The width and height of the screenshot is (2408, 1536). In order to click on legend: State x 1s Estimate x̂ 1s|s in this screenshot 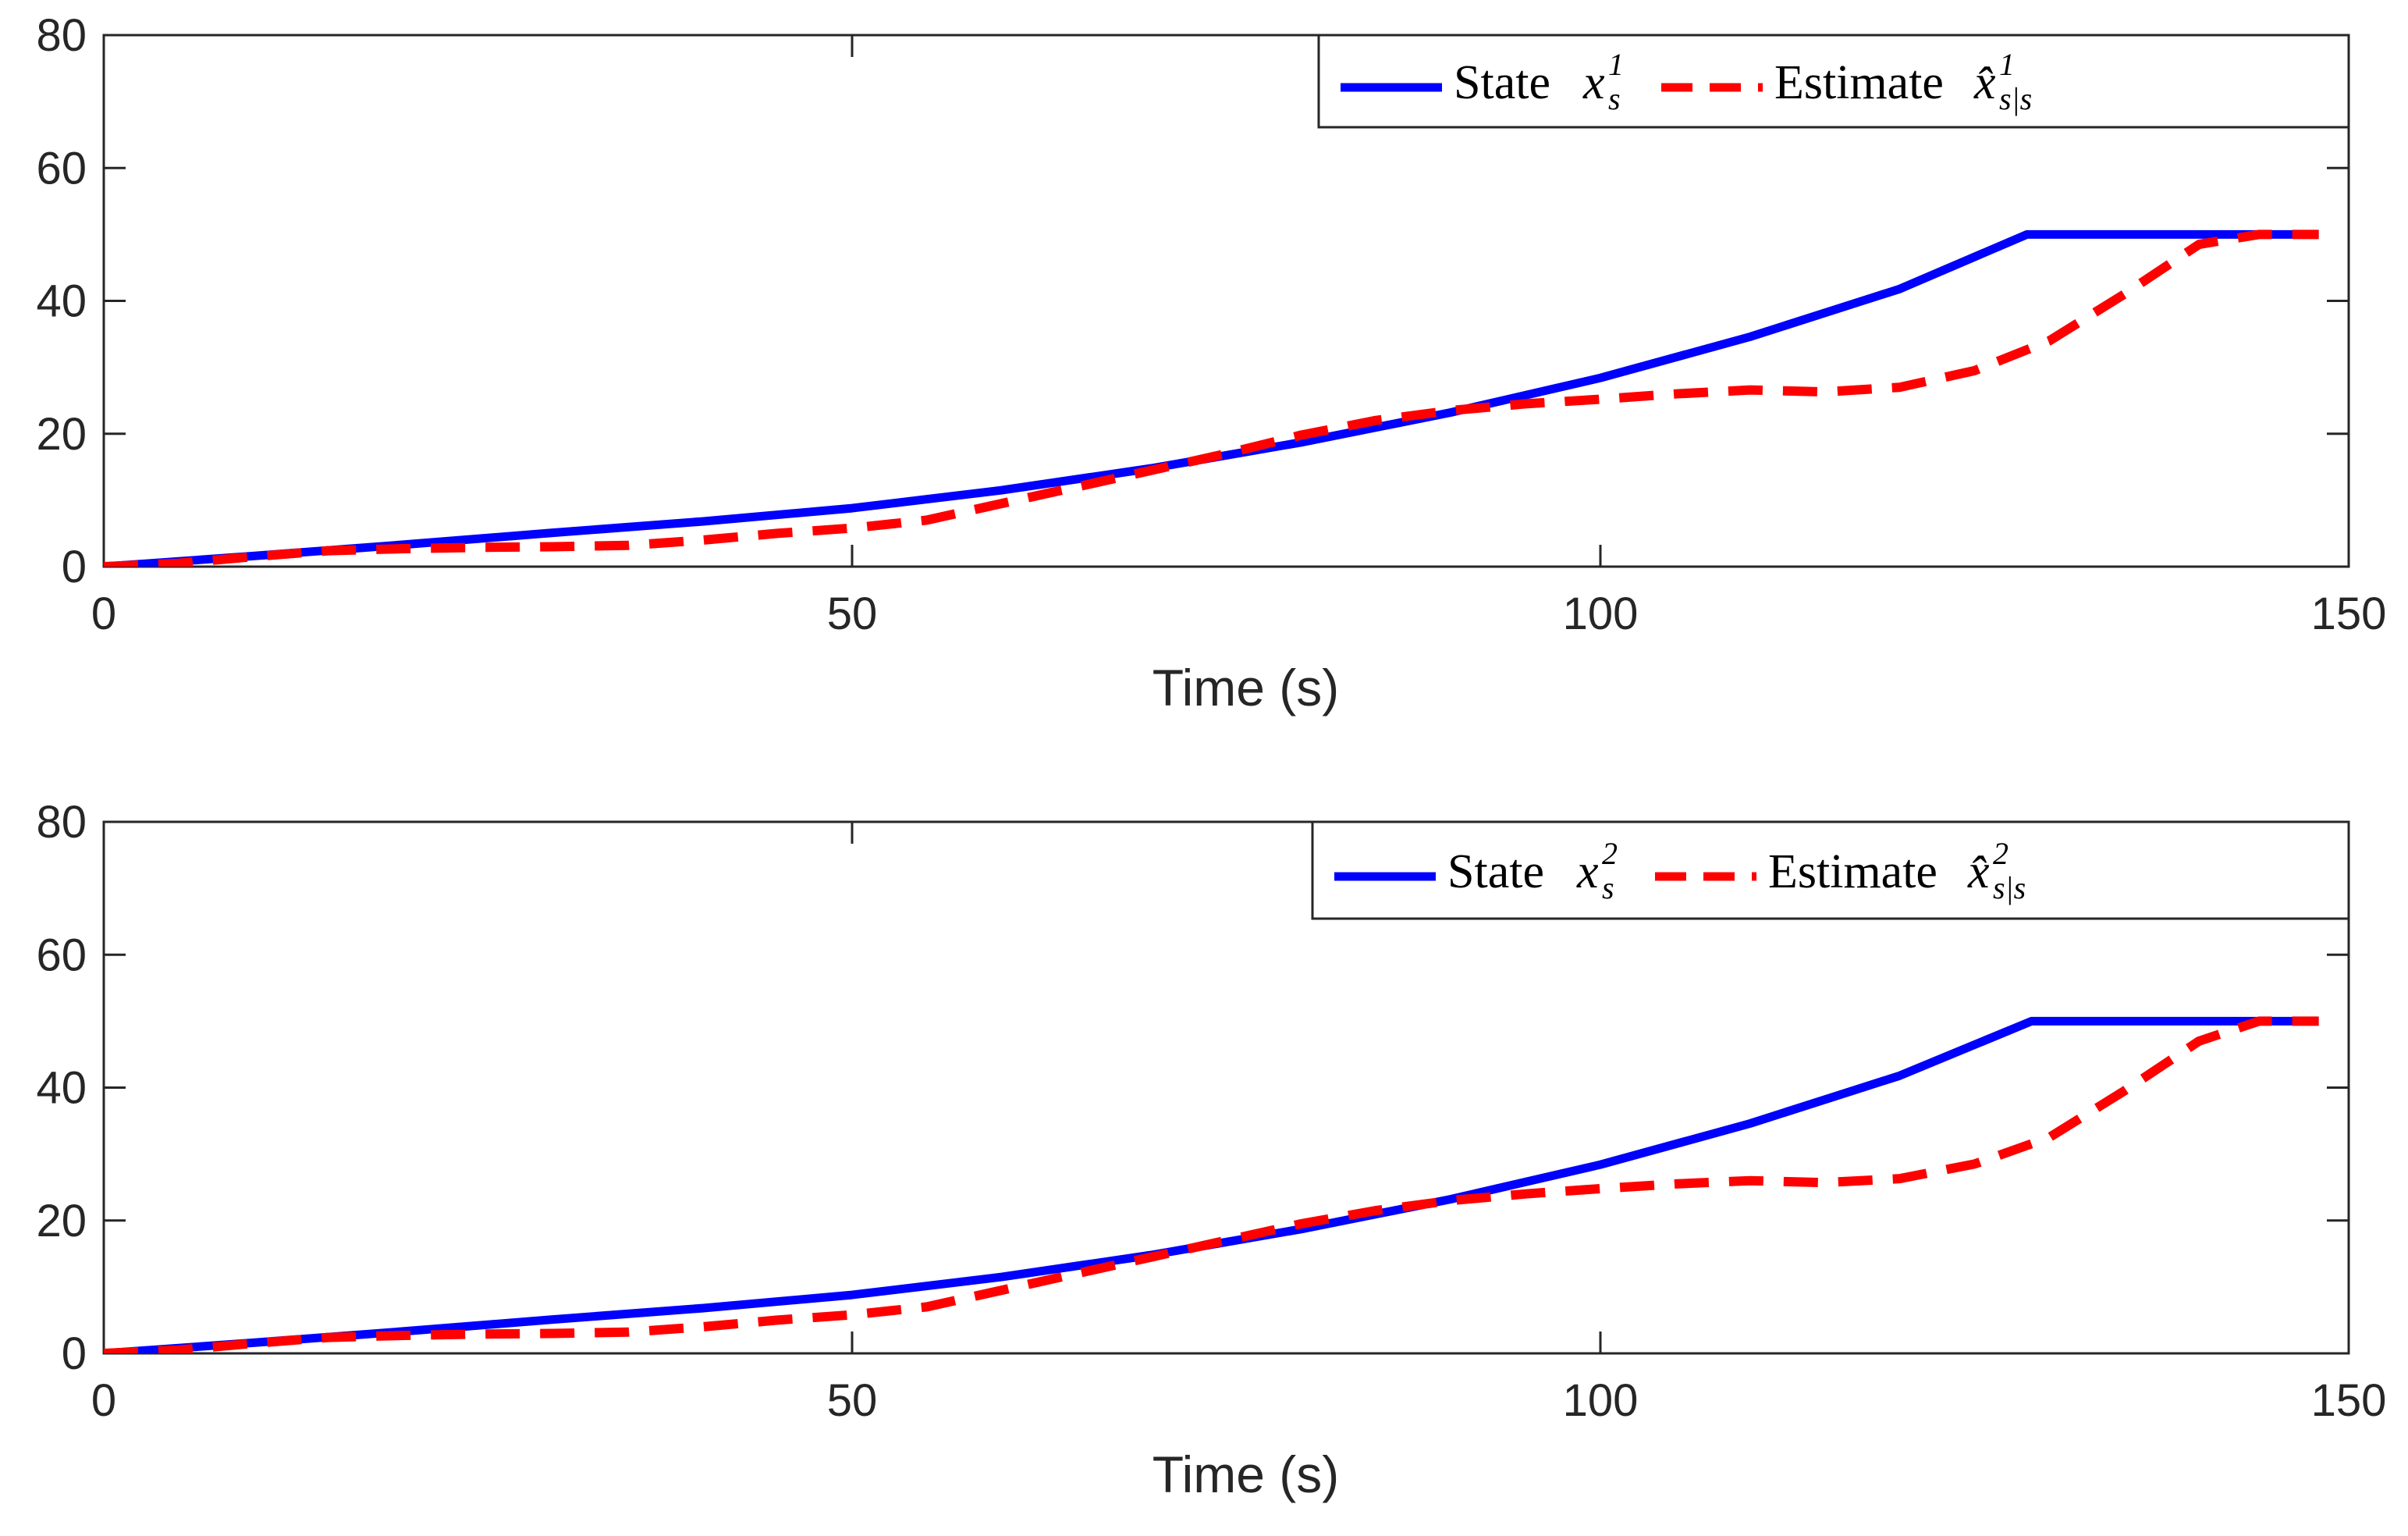, I will do `click(1833, 81)`.